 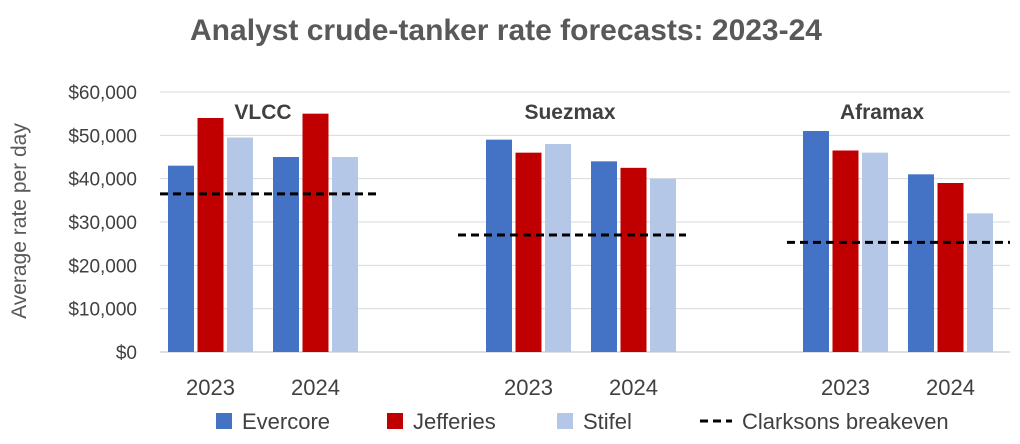 I want to click on y-tick-label: $20,000, so click(x=102, y=266).